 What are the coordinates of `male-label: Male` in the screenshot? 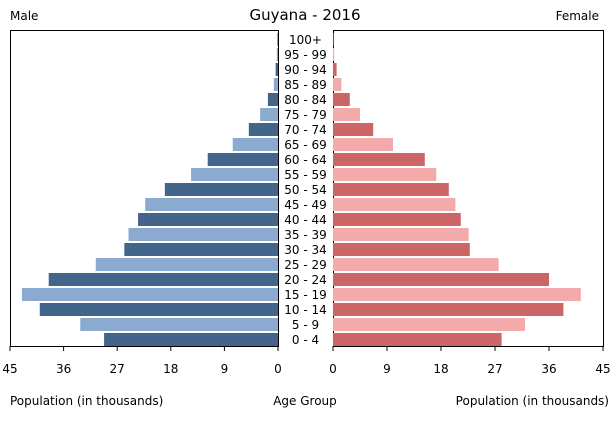 It's located at (24, 16).